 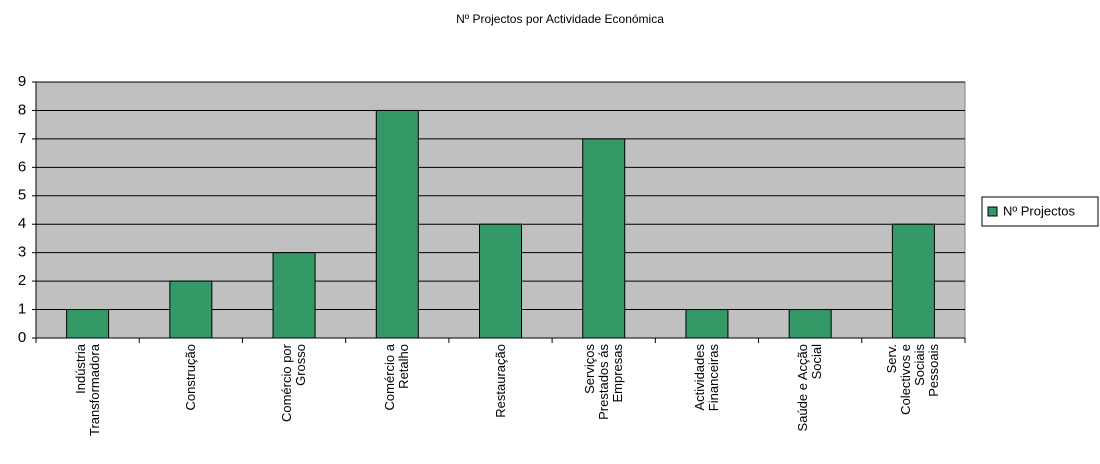 I want to click on y-tick-label: 4, so click(x=22, y=223).